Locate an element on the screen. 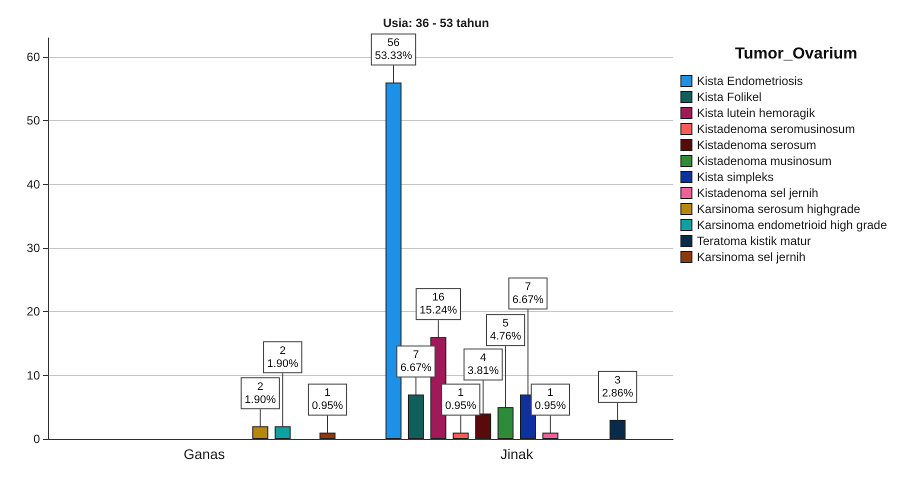 This screenshot has width=906, height=477. y-tick-label: 40 is located at coordinates (33, 184).